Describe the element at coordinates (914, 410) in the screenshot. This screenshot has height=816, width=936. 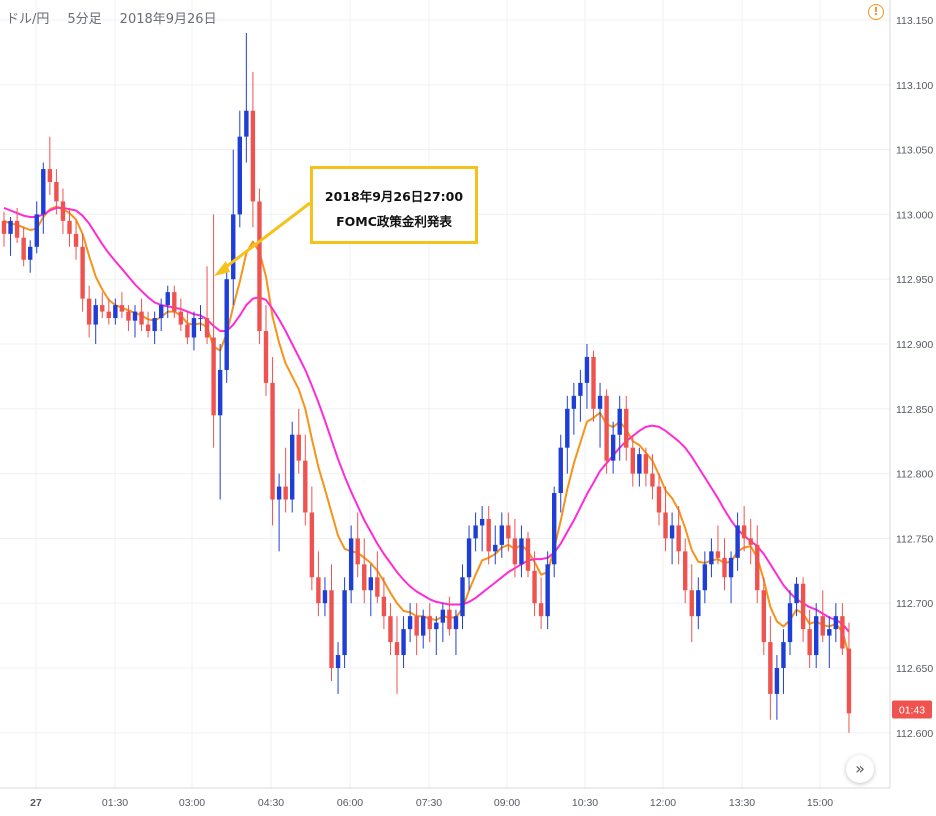
I see `y-tick-label: 112.850` at that location.